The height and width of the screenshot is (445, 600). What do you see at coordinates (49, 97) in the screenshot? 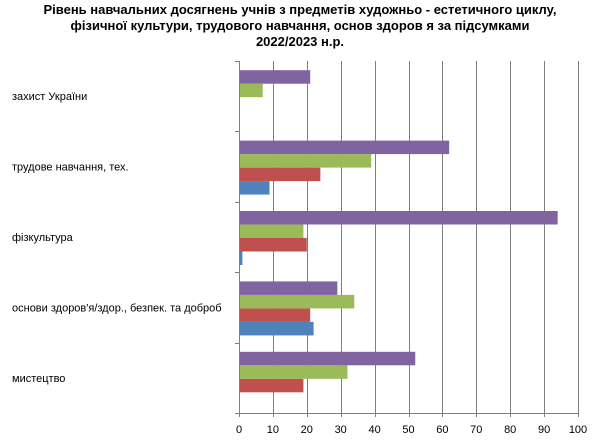
I see `category-label-0: захист України` at bounding box center [49, 97].